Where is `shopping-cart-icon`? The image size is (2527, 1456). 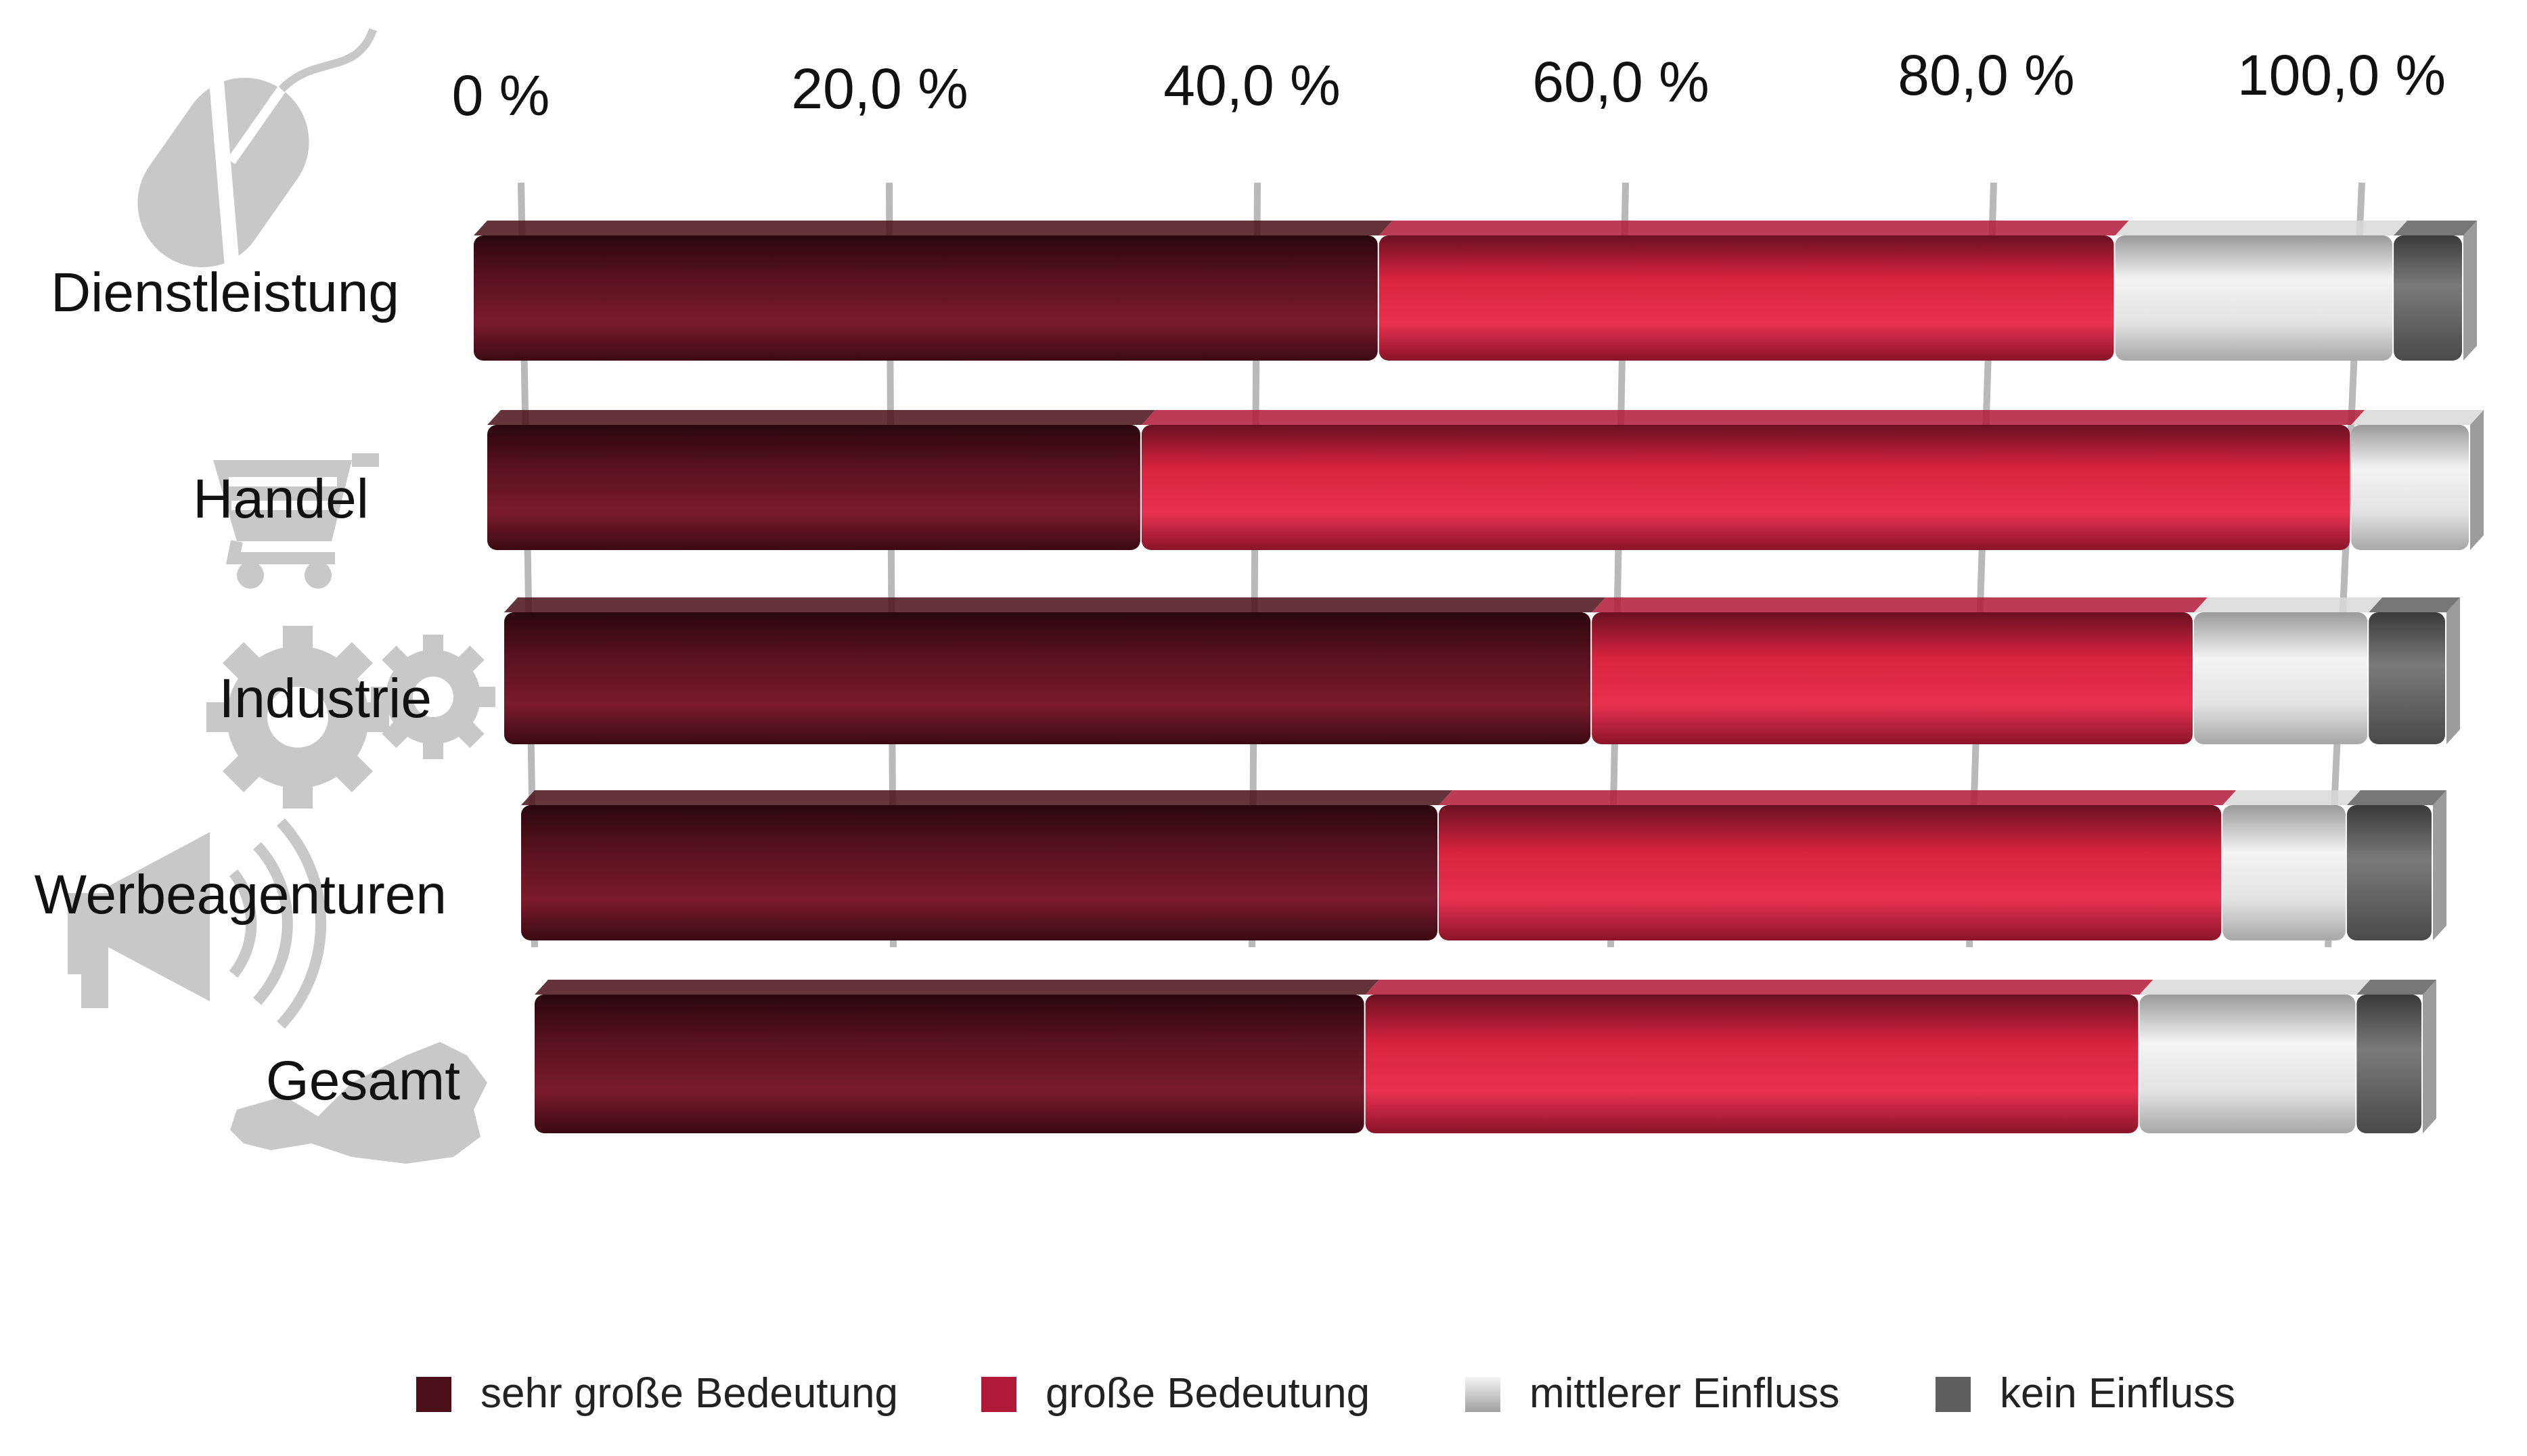 shopping-cart-icon is located at coordinates (296, 521).